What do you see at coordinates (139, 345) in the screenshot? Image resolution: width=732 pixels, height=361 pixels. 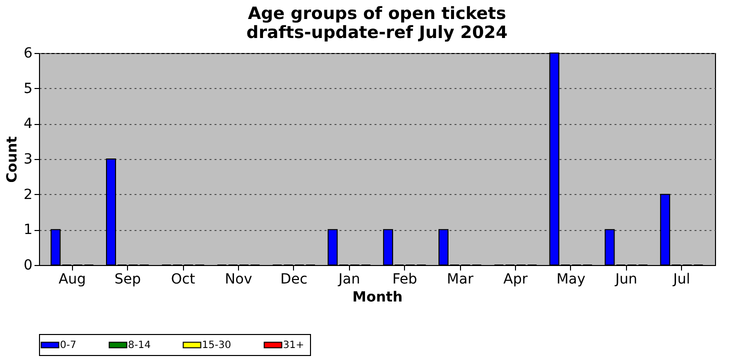 I see `legend-label: 8-14` at bounding box center [139, 345].